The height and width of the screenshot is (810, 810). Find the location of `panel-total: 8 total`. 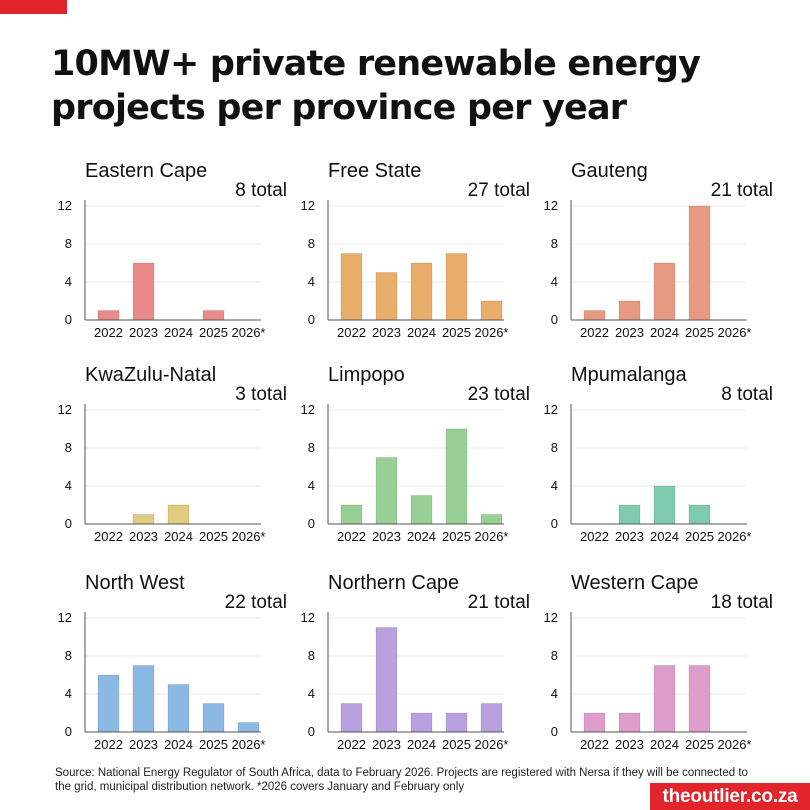

panel-total: 8 total is located at coordinates (261, 190).